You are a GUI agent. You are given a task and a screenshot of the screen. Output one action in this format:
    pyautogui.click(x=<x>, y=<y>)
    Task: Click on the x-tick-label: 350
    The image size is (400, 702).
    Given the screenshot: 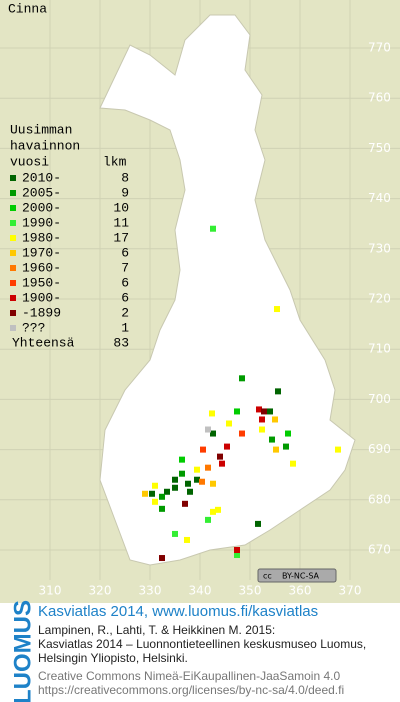 What is the action you would take?
    pyautogui.click(x=250, y=591)
    